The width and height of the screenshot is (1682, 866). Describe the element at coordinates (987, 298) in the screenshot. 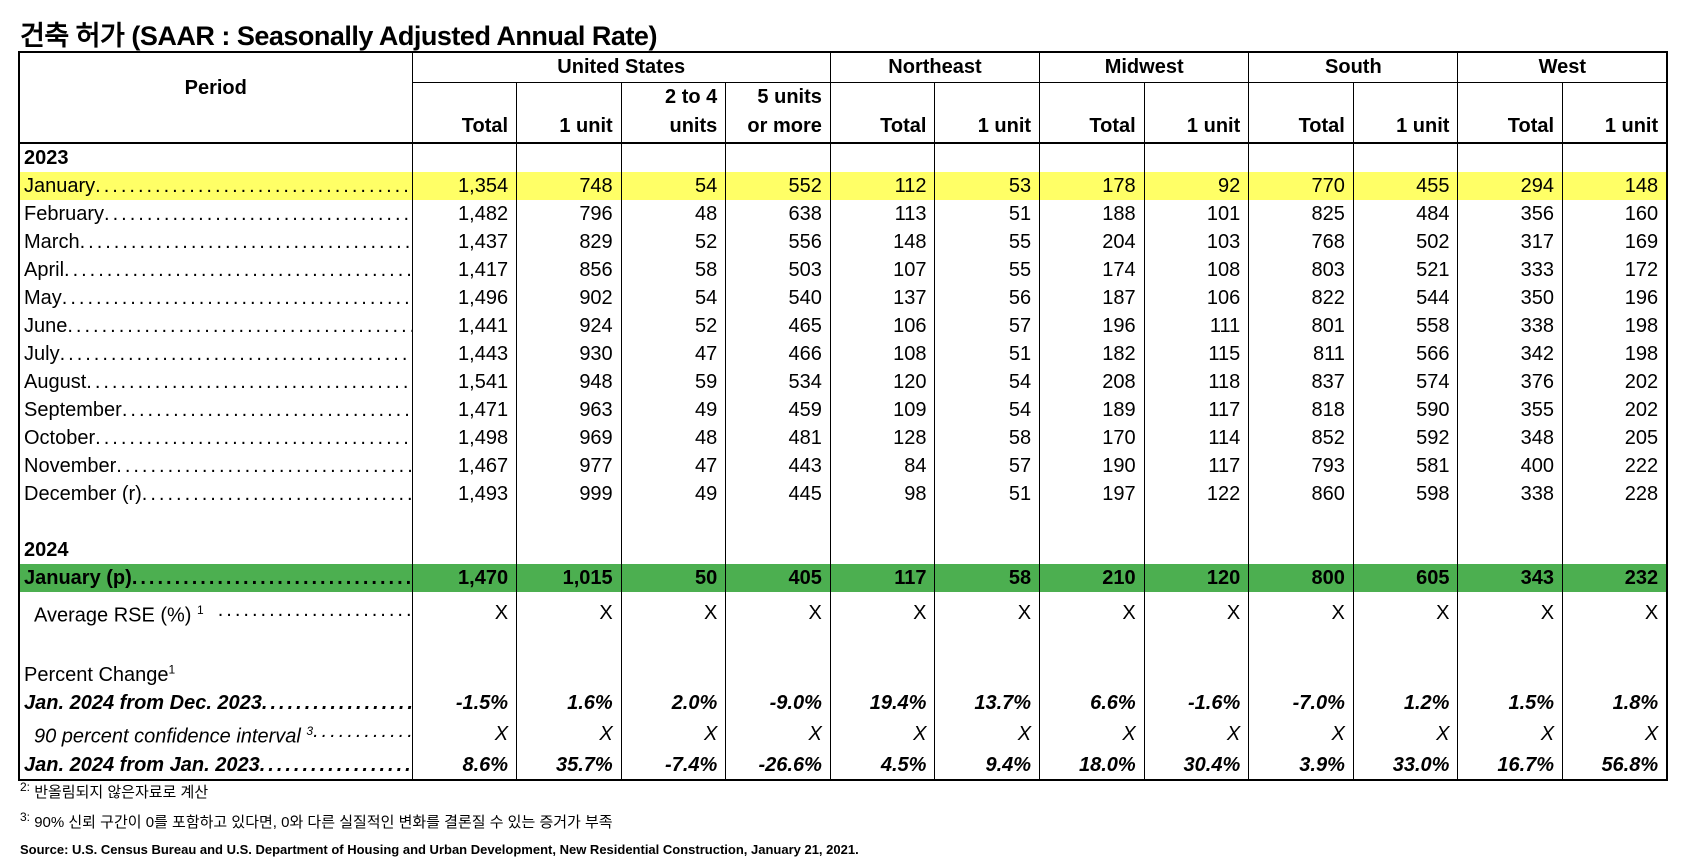

I see `data-cell: 56` at that location.